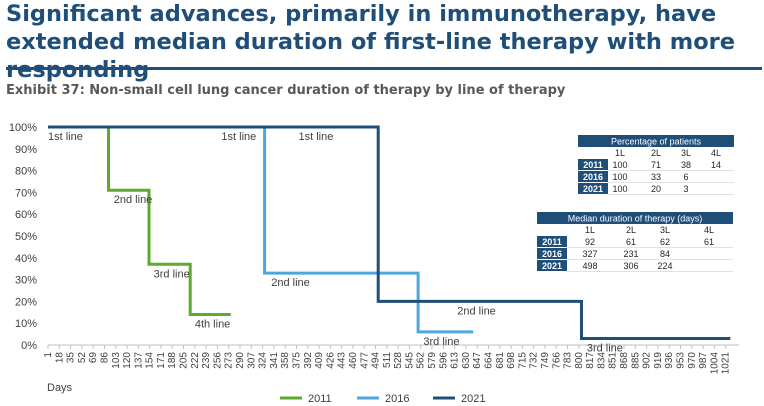  I want to click on table-cell: 92, so click(590, 242).